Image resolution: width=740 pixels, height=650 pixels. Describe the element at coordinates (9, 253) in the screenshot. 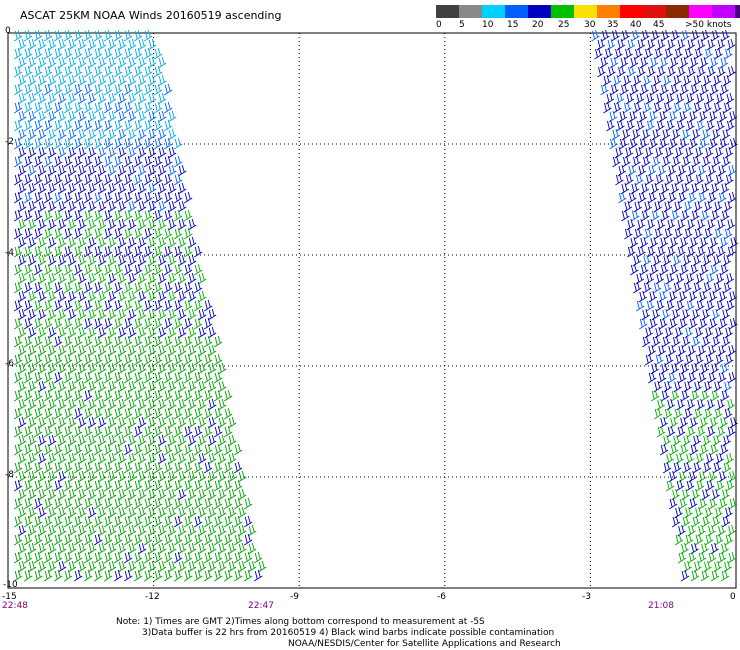

I see `y-tick-4: -4` at that location.